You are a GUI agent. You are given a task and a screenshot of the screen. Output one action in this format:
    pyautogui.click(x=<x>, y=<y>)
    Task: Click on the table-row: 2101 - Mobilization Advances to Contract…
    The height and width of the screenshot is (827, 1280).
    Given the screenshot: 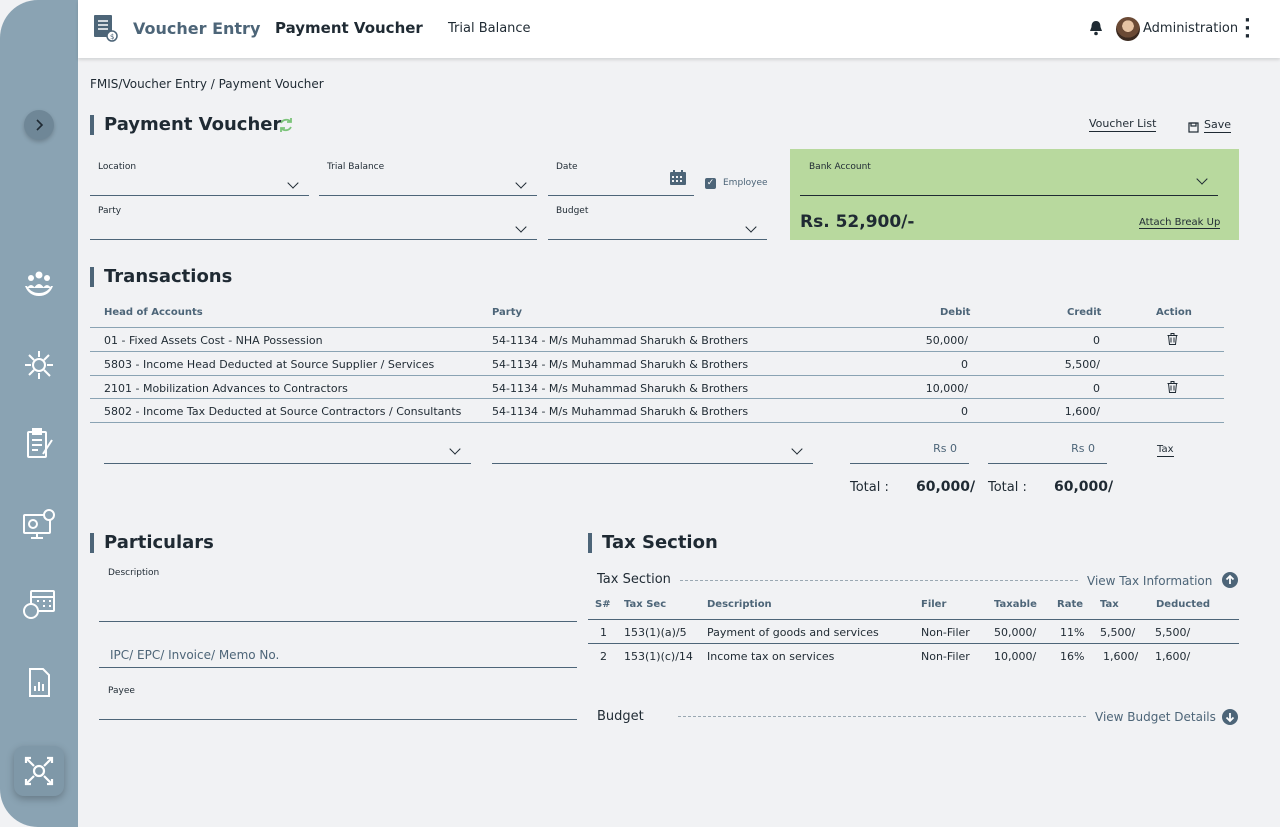 What is the action you would take?
    pyautogui.click(x=657, y=387)
    